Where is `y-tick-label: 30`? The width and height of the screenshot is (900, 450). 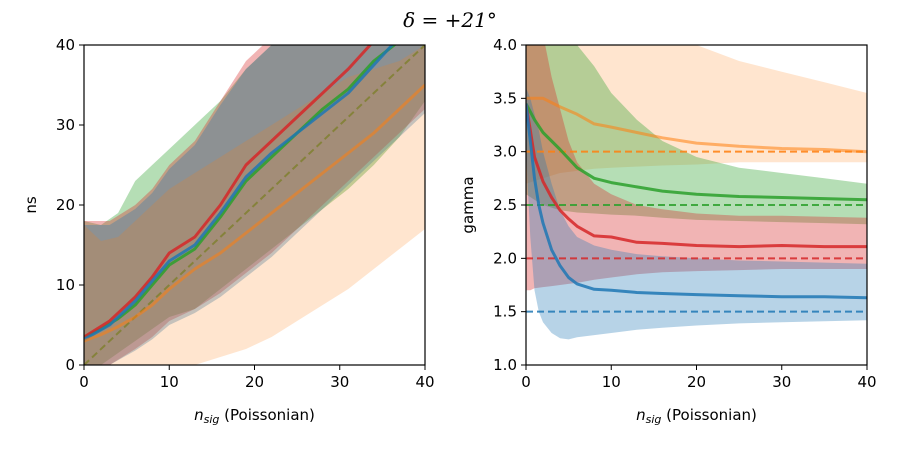 y-tick-label: 30 is located at coordinates (65, 125).